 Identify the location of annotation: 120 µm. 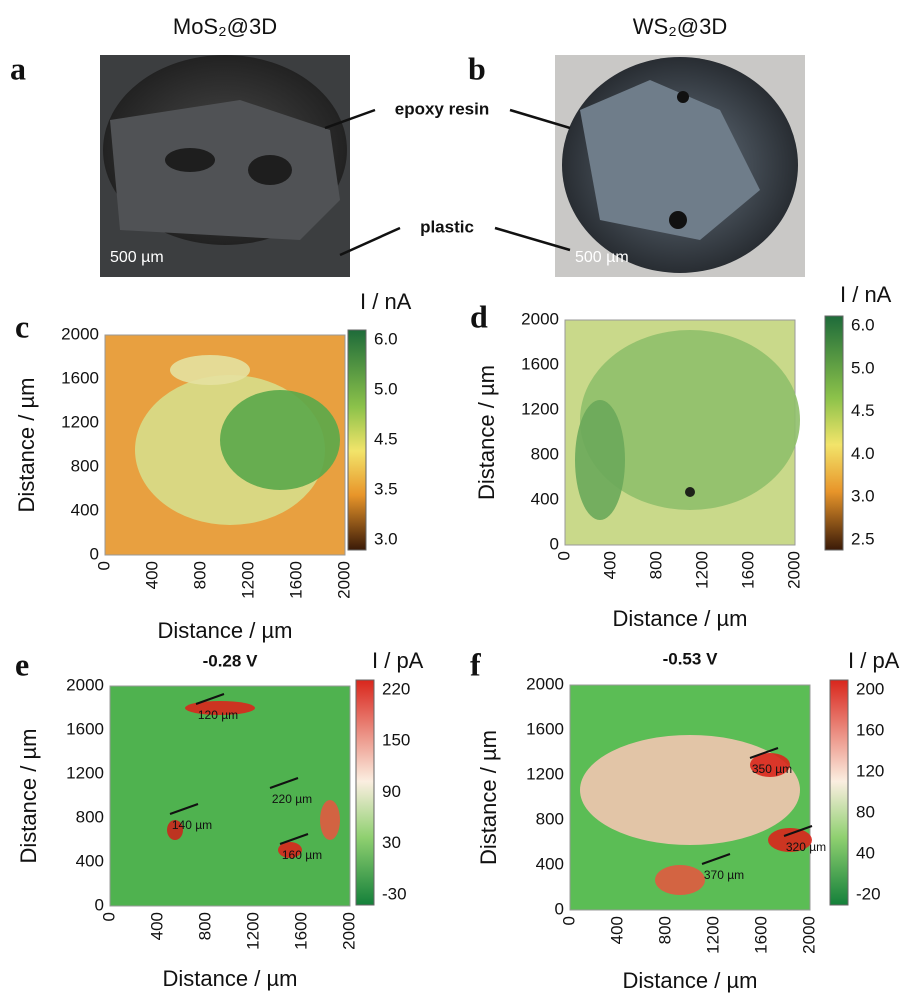
(218, 715).